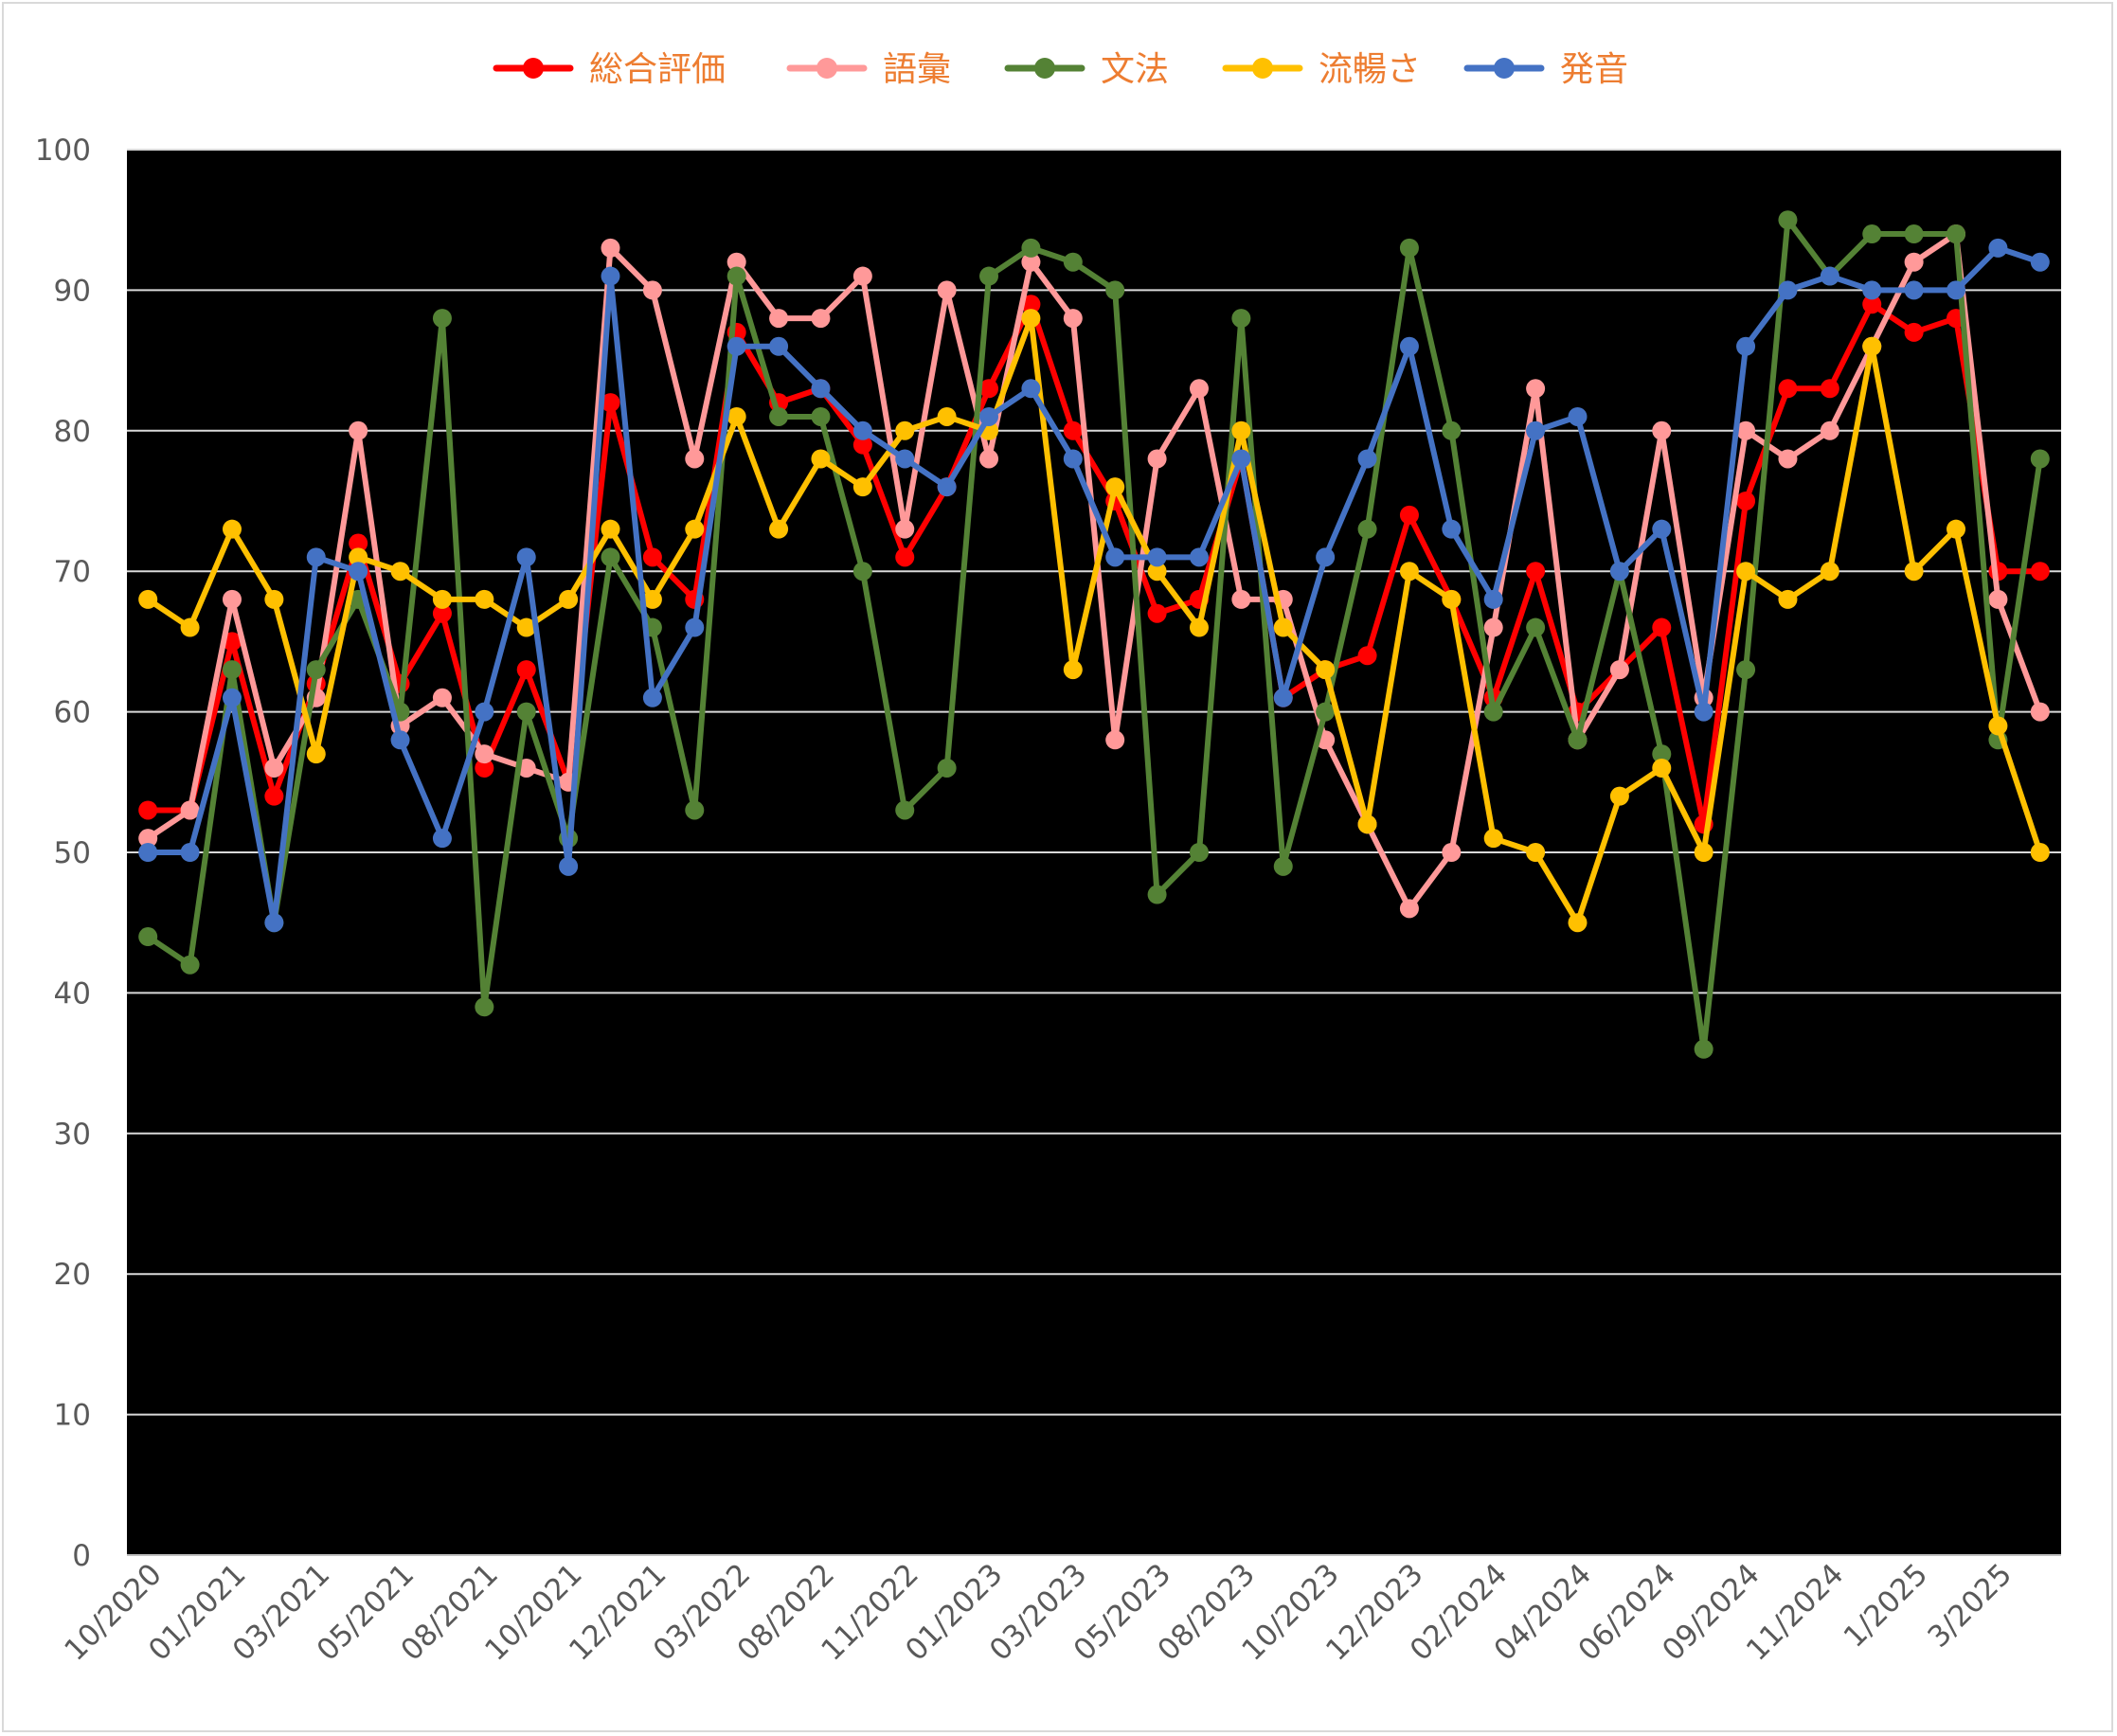 This screenshot has width=2117, height=1736. What do you see at coordinates (72, 1275) in the screenshot?
I see `y-tick-label: 20` at bounding box center [72, 1275].